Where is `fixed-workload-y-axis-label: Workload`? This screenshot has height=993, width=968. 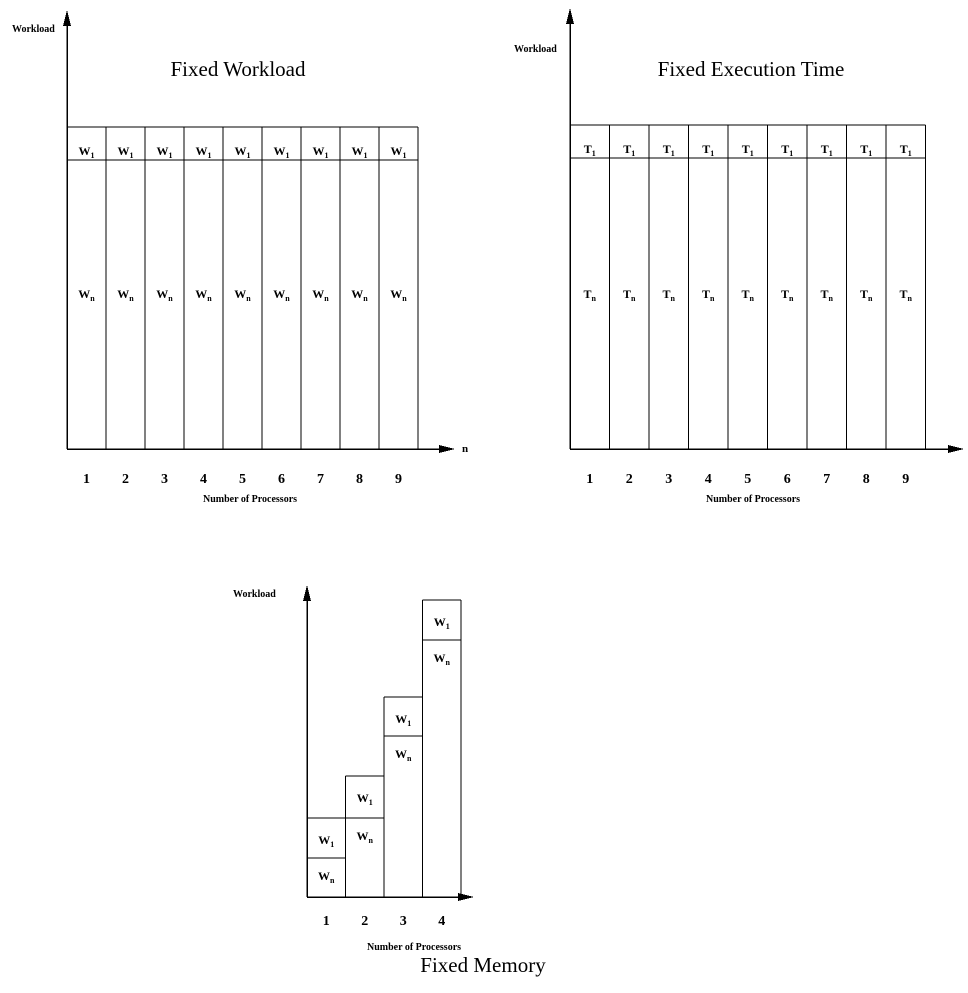
fixed-workload-y-axis-label: Workload is located at coordinates (33, 29).